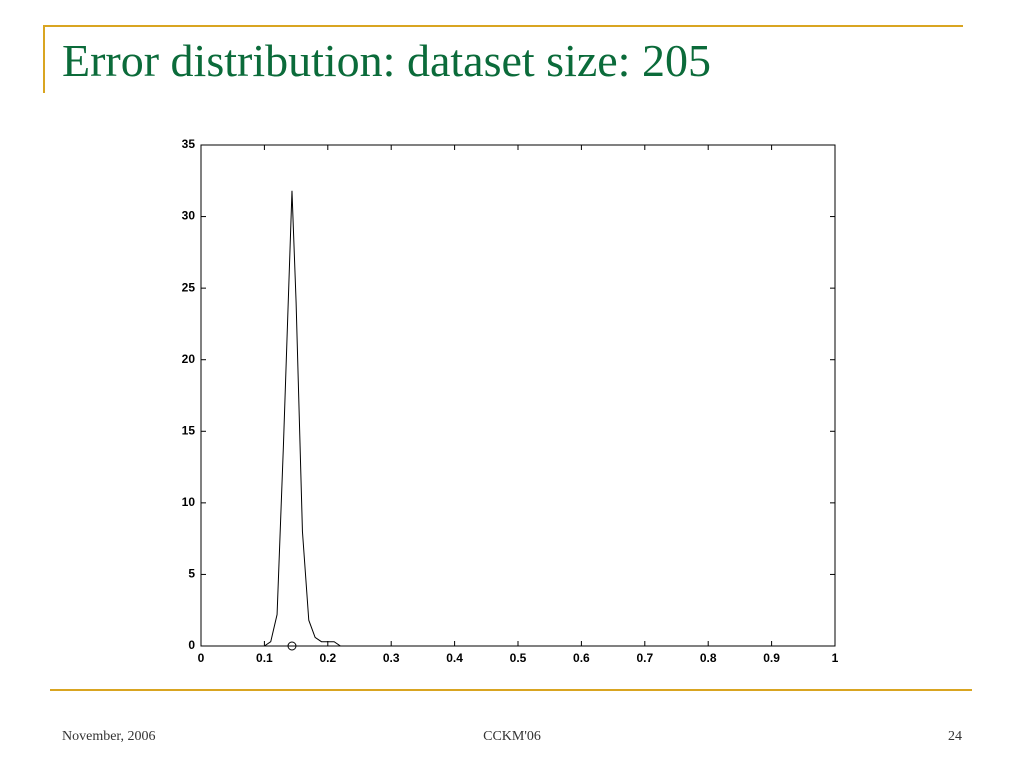  What do you see at coordinates (191, 645) in the screenshot?
I see `y-tick-label: 0` at bounding box center [191, 645].